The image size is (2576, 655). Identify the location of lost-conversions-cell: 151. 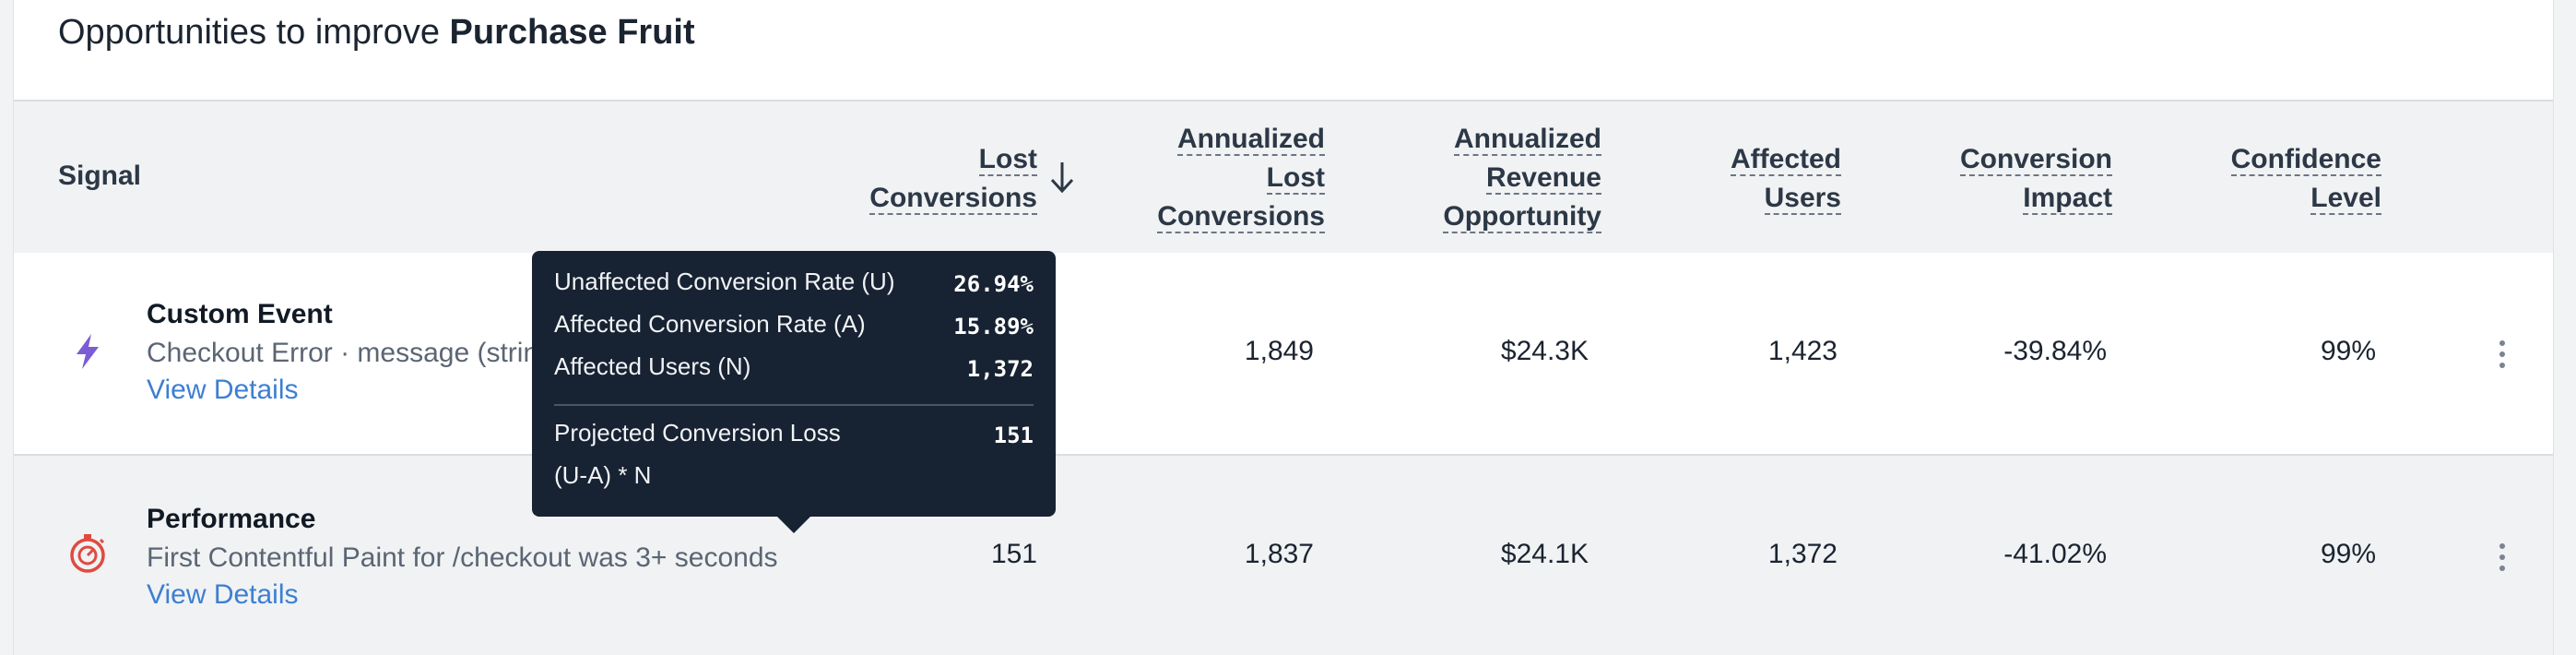
(1013, 554).